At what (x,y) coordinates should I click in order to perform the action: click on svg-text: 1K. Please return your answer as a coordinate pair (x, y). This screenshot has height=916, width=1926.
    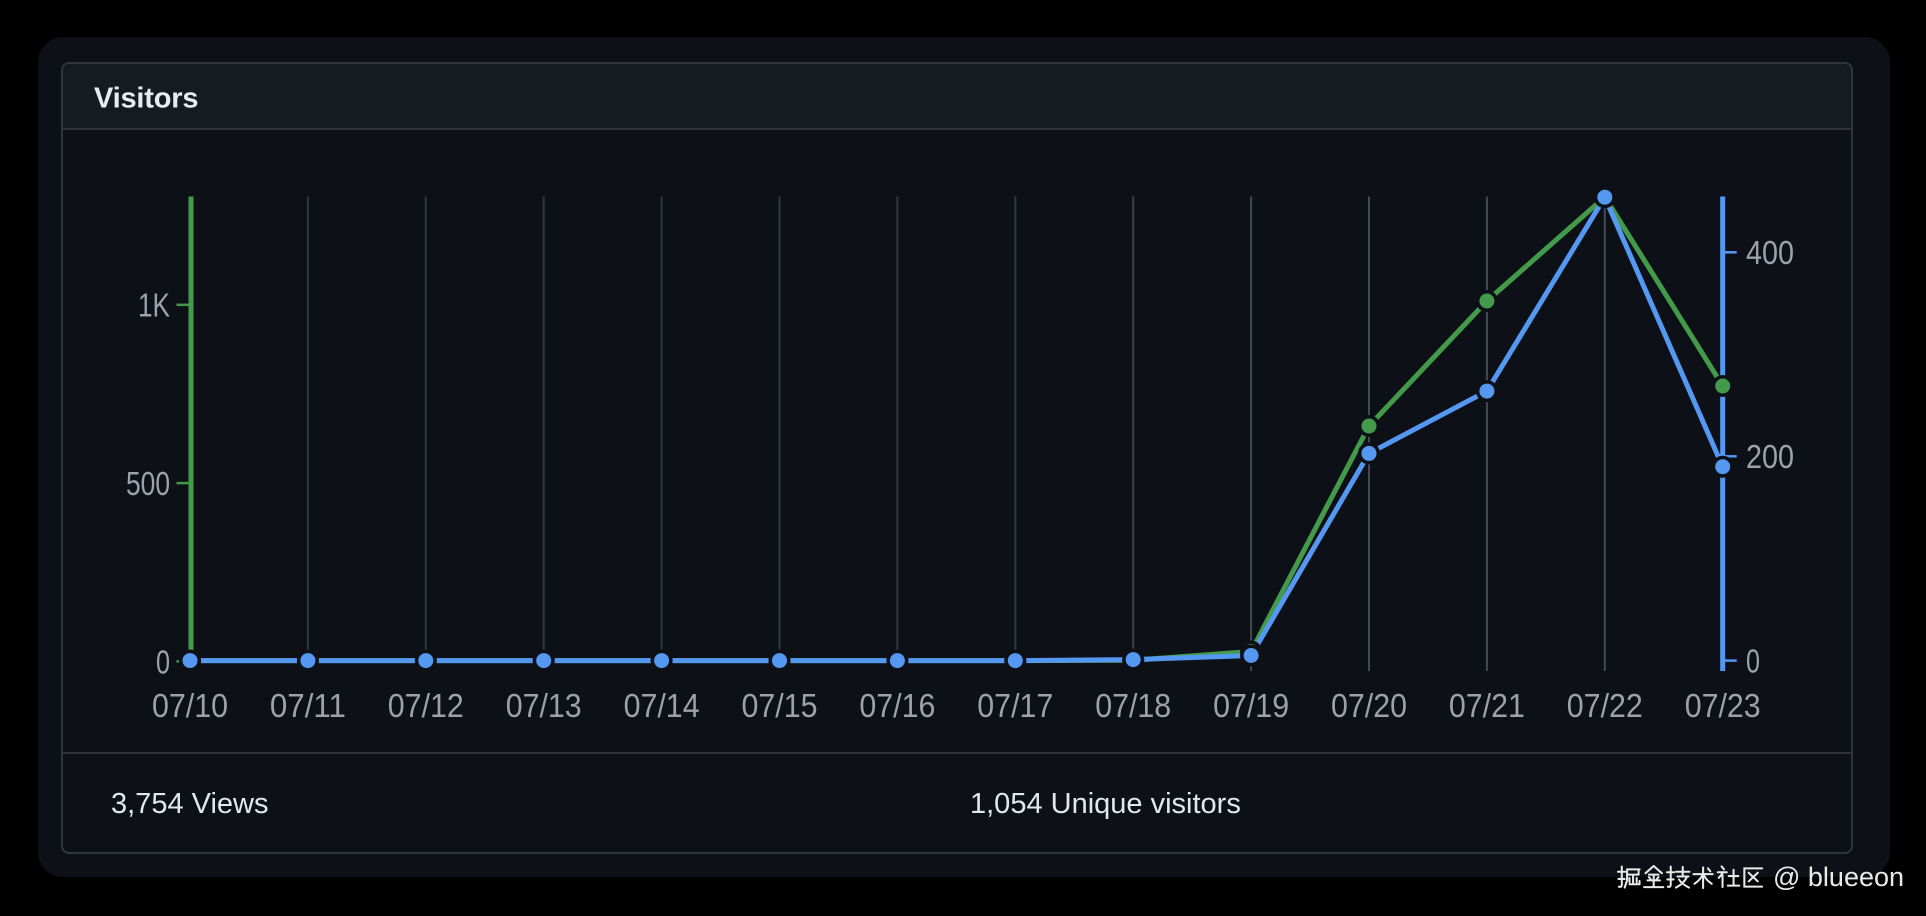
    Looking at the image, I should click on (154, 305).